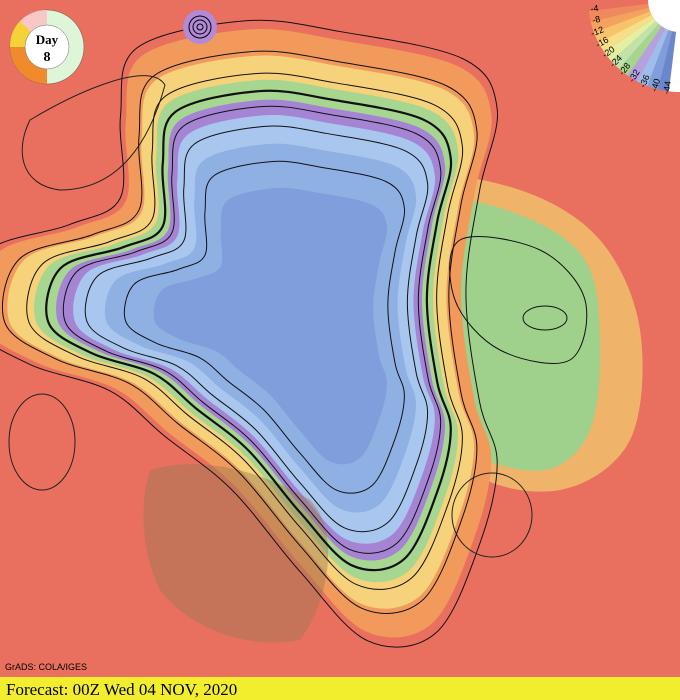 The image size is (680, 700). Describe the element at coordinates (340, 688) in the screenshot. I see `footer-bar` at that location.